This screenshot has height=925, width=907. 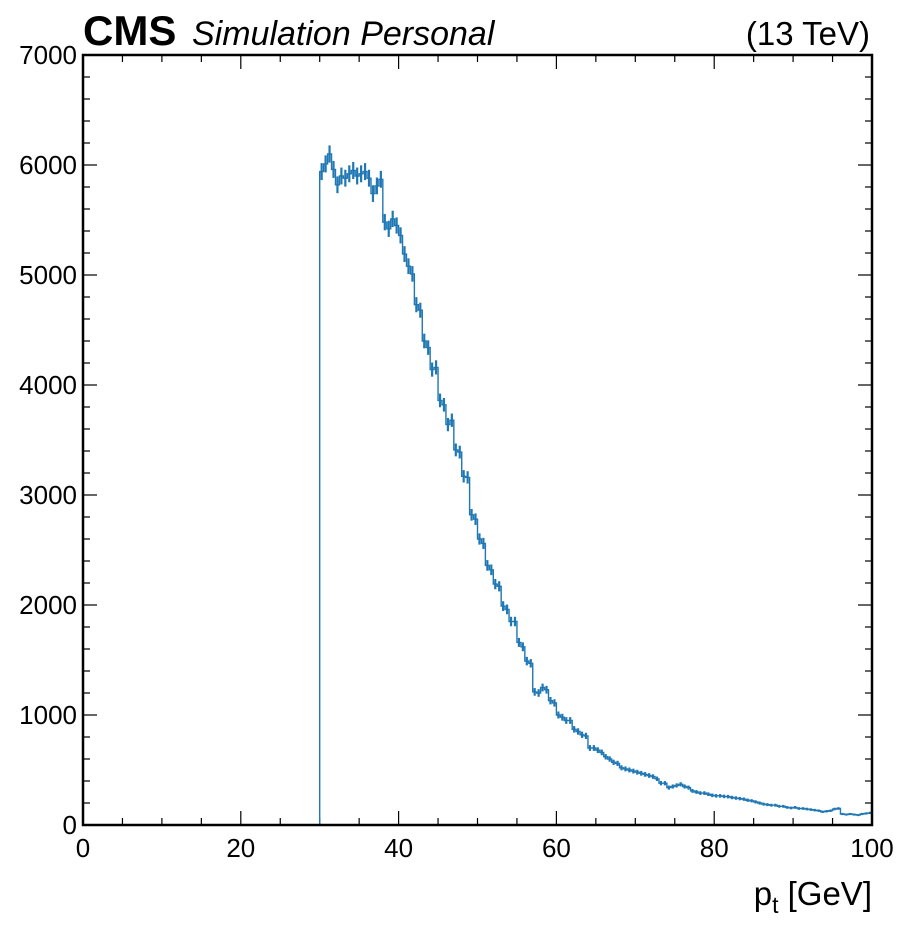 What do you see at coordinates (129, 30) in the screenshot?
I see `experiment-label: CMS` at bounding box center [129, 30].